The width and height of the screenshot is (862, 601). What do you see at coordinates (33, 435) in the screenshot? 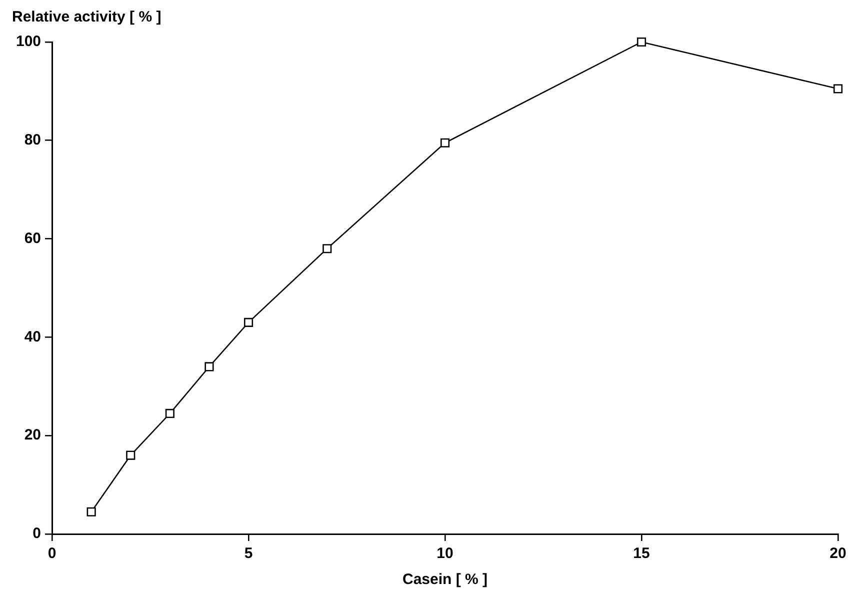
I see `y-tick-label: 20` at bounding box center [33, 435].